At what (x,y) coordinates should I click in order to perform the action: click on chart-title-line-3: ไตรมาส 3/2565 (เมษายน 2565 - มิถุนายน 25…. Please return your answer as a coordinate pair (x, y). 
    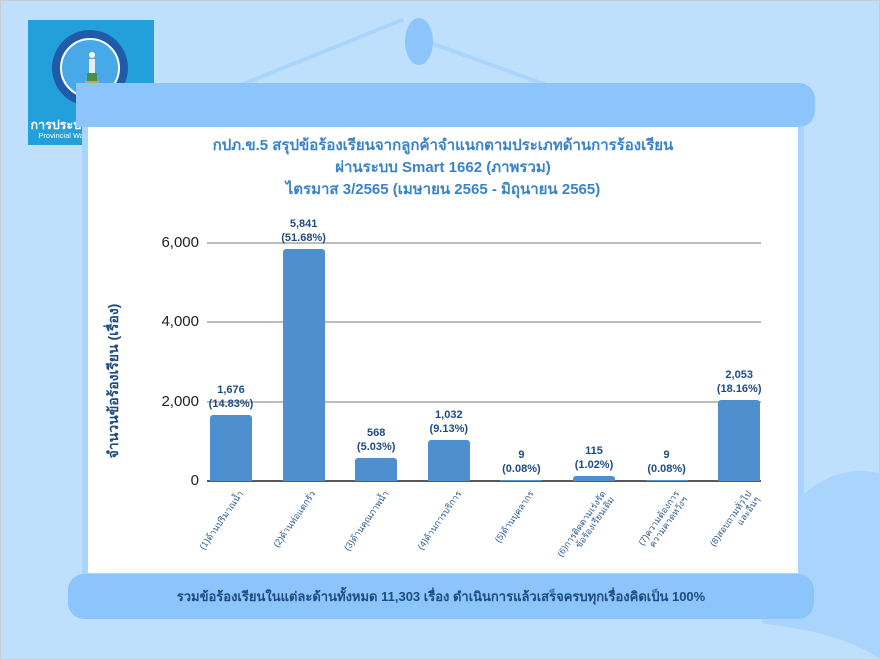
    Looking at the image, I should click on (443, 189).